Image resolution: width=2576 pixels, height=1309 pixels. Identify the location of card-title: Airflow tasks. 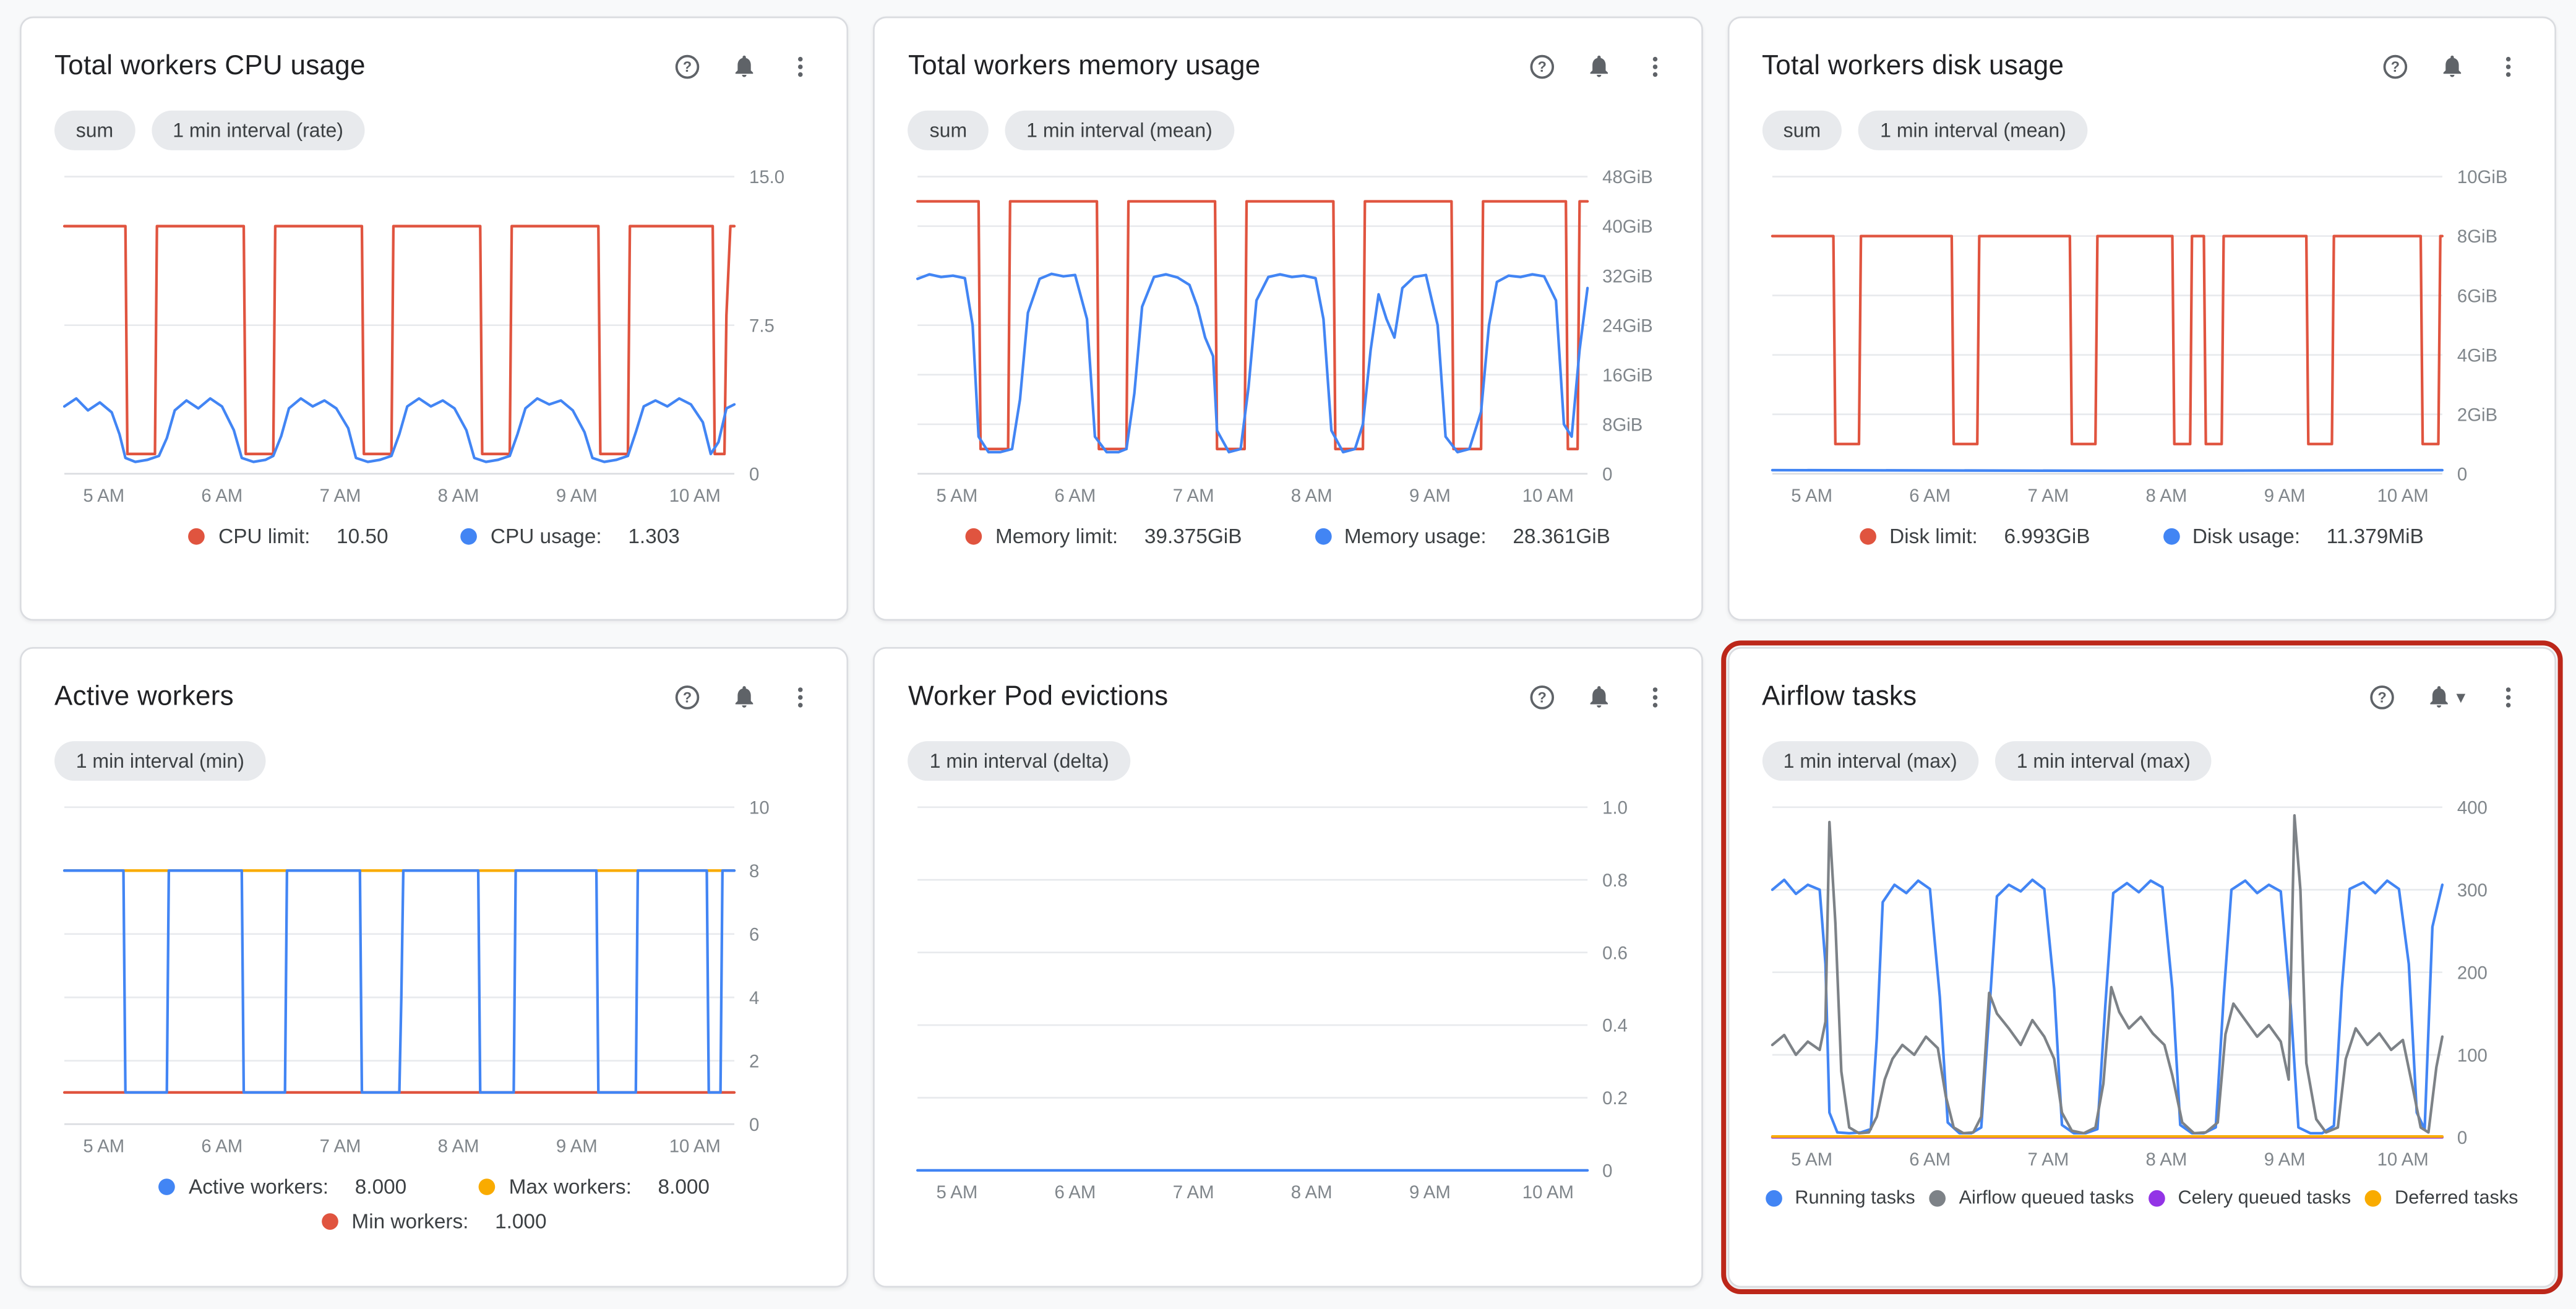
(1839, 695).